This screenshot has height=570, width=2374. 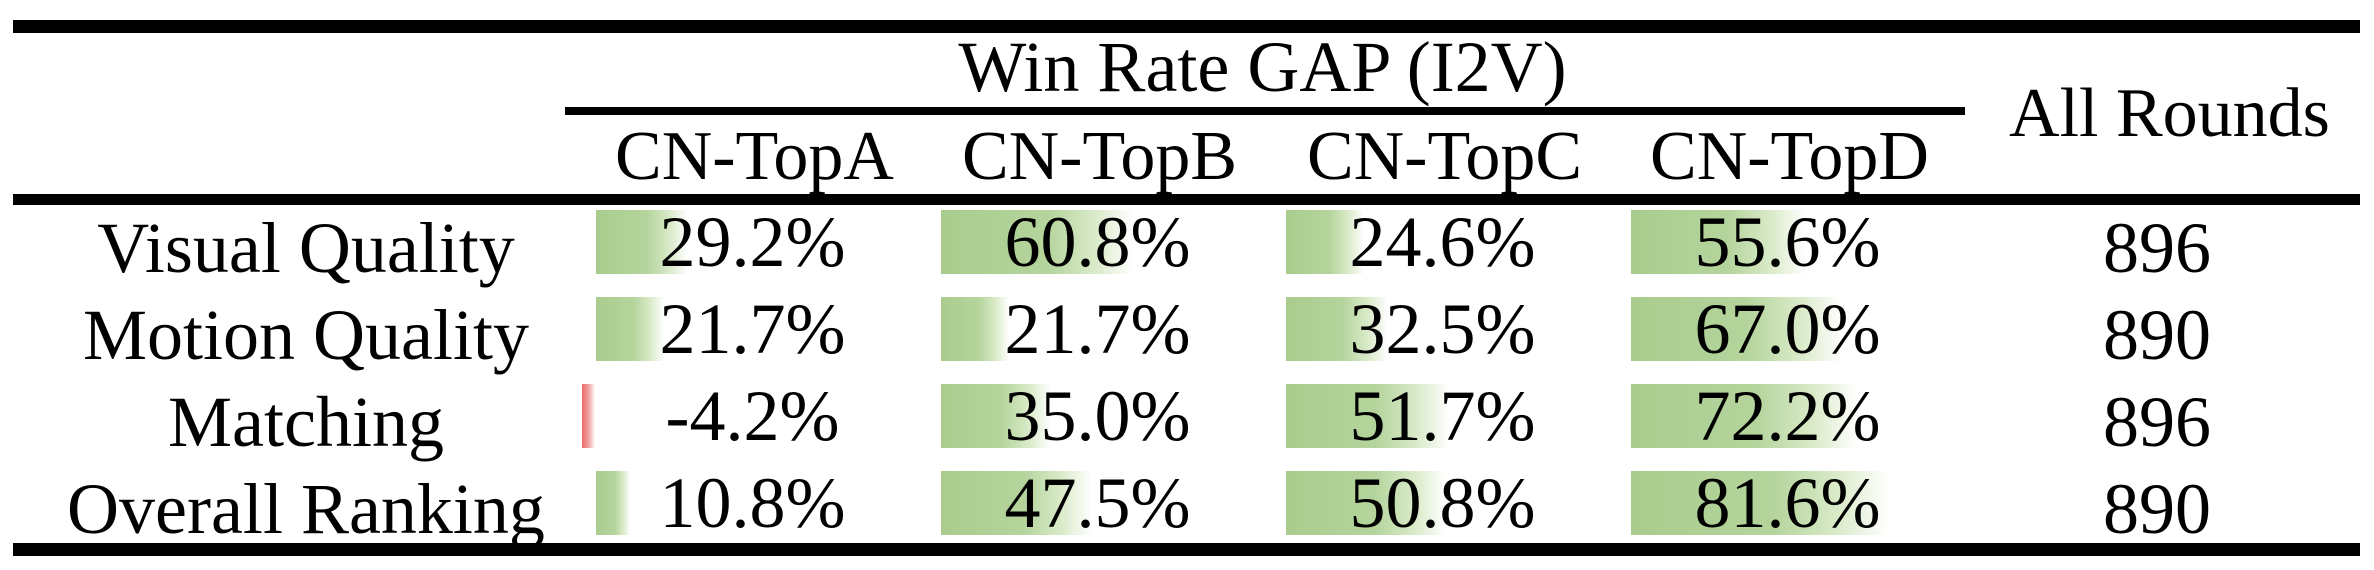 I want to click on column-header-cn-topa: CN-TopA, so click(x=754, y=156).